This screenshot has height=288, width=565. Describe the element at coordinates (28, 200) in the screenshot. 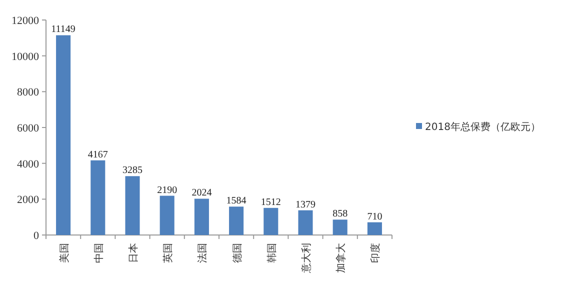

I see `y-tick-label: 2000` at that location.